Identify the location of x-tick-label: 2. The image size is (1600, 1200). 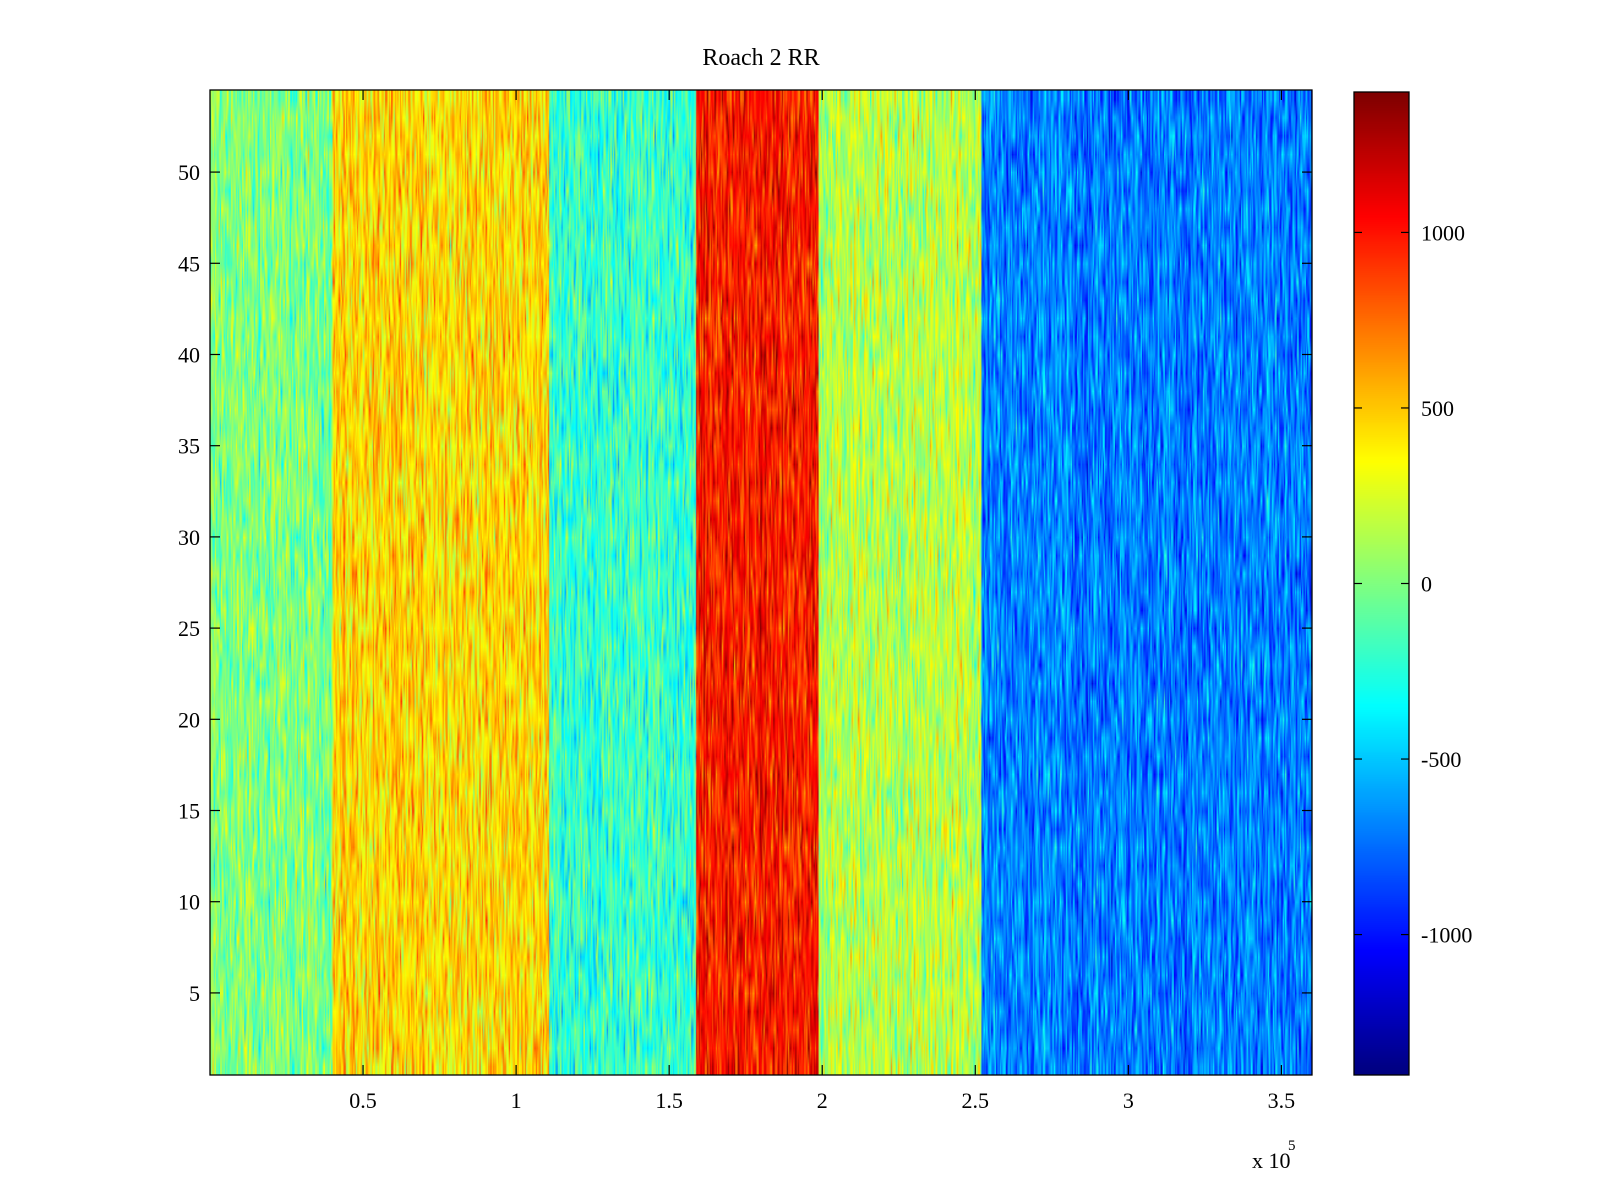
(822, 1100).